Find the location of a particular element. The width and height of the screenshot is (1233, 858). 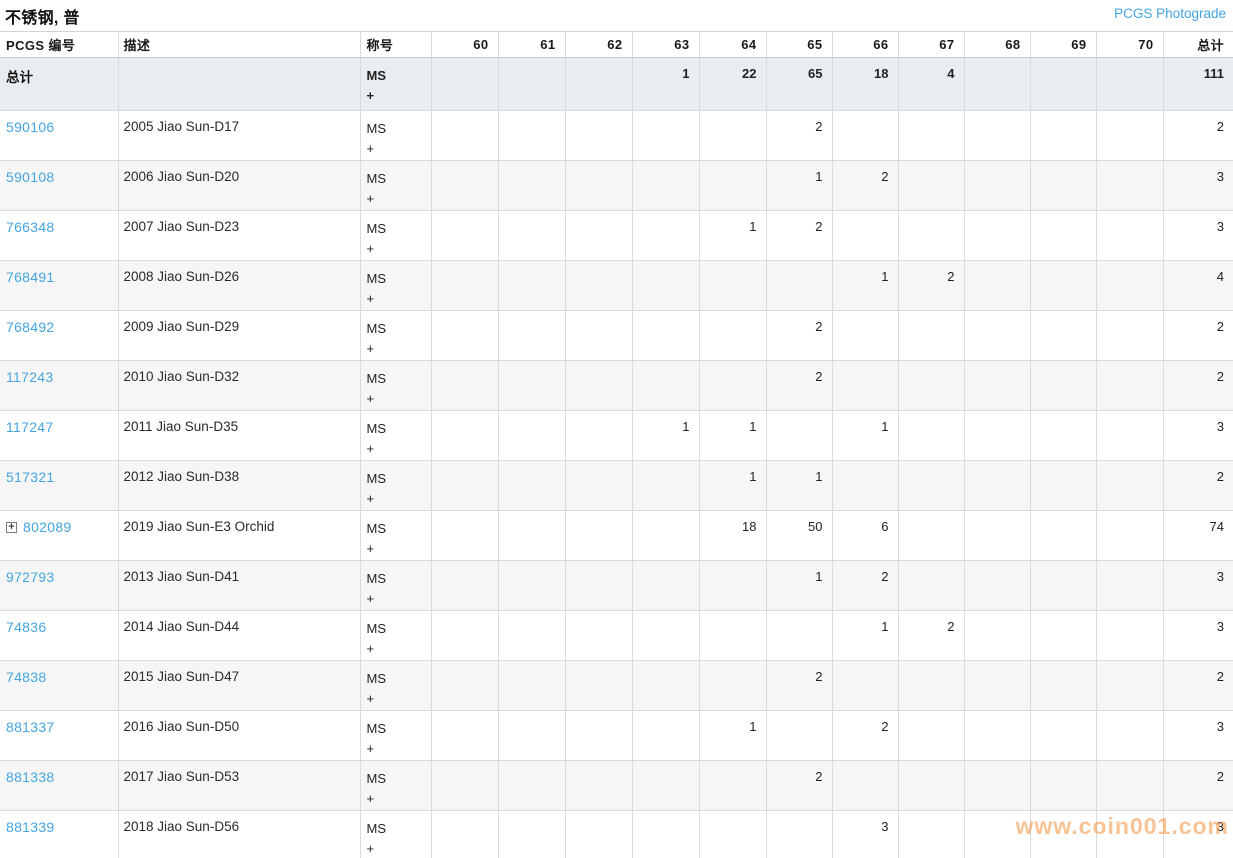

pcgs-number-link: 881338 is located at coordinates (30, 777).